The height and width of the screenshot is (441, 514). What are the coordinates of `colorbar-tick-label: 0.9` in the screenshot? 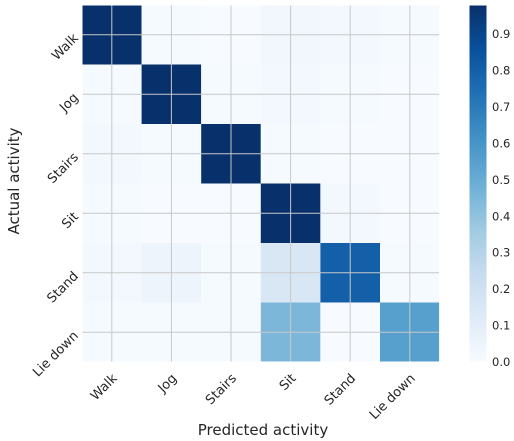 It's located at (501, 34).